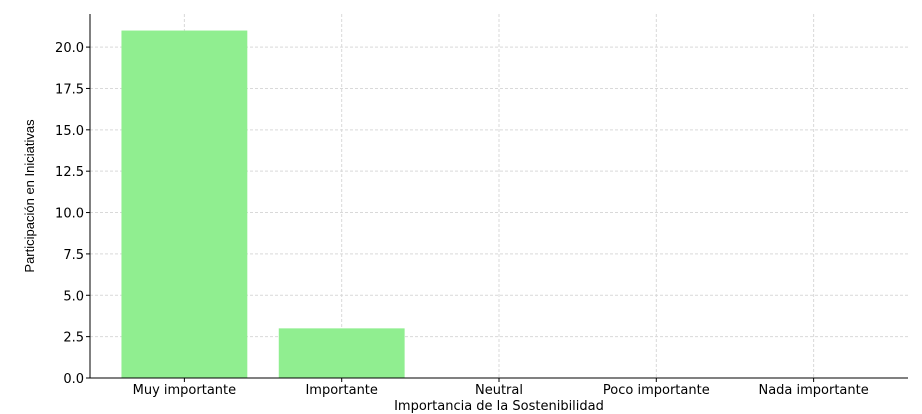 Image resolution: width=922 pixels, height=414 pixels. I want to click on x-tick-label: Nada importante, so click(813, 390).